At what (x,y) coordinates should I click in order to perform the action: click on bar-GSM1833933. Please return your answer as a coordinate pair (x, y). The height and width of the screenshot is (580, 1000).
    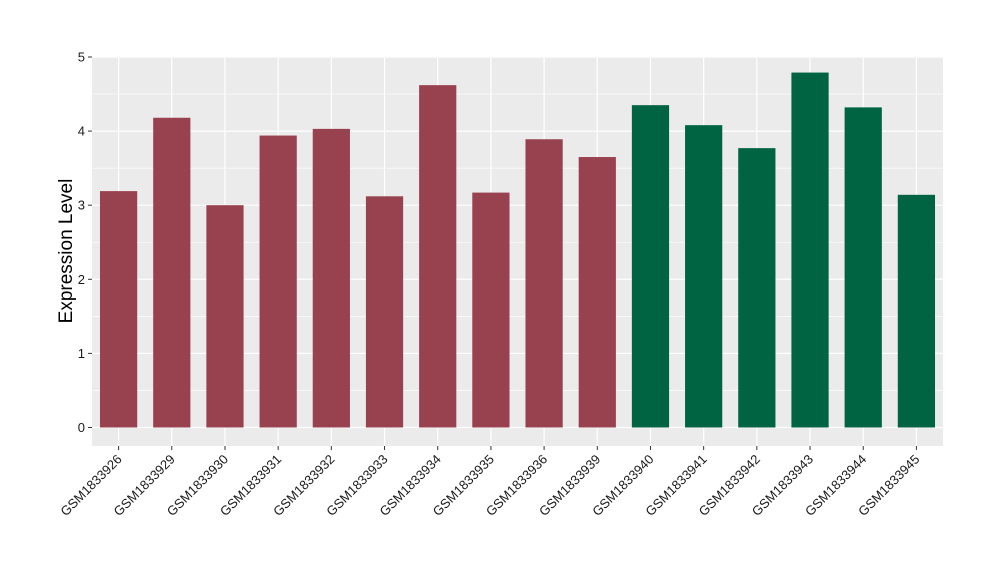
    Looking at the image, I should click on (384, 312).